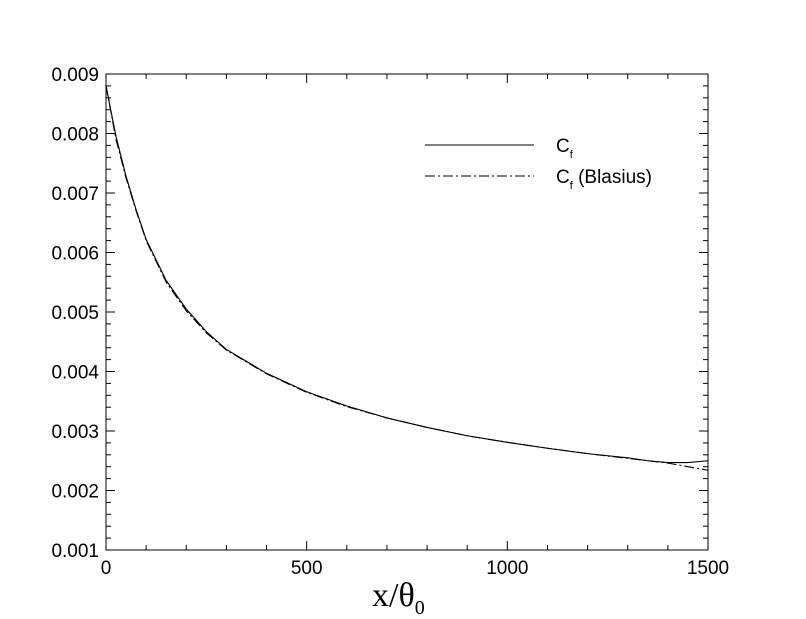 This screenshot has height=619, width=806. What do you see at coordinates (75, 194) in the screenshot?
I see `y-tick-label: 0.007` at bounding box center [75, 194].